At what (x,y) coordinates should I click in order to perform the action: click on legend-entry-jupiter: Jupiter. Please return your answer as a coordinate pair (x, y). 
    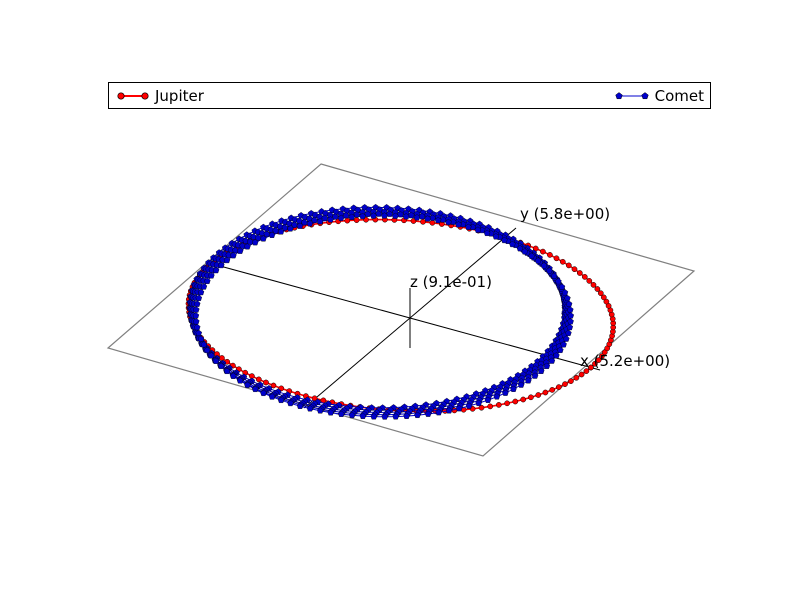
    Looking at the image, I should click on (160, 95).